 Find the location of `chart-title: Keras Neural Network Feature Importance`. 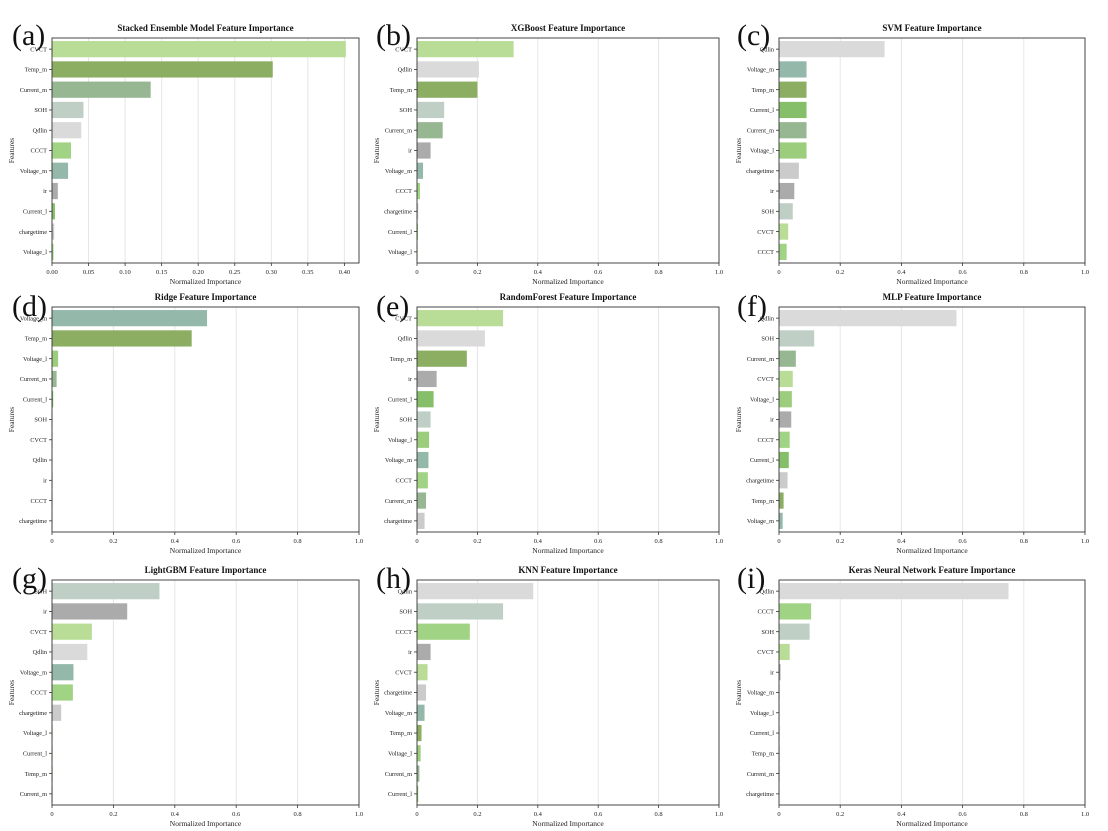

chart-title: Keras Neural Network Feature Importance is located at coordinates (932, 570).